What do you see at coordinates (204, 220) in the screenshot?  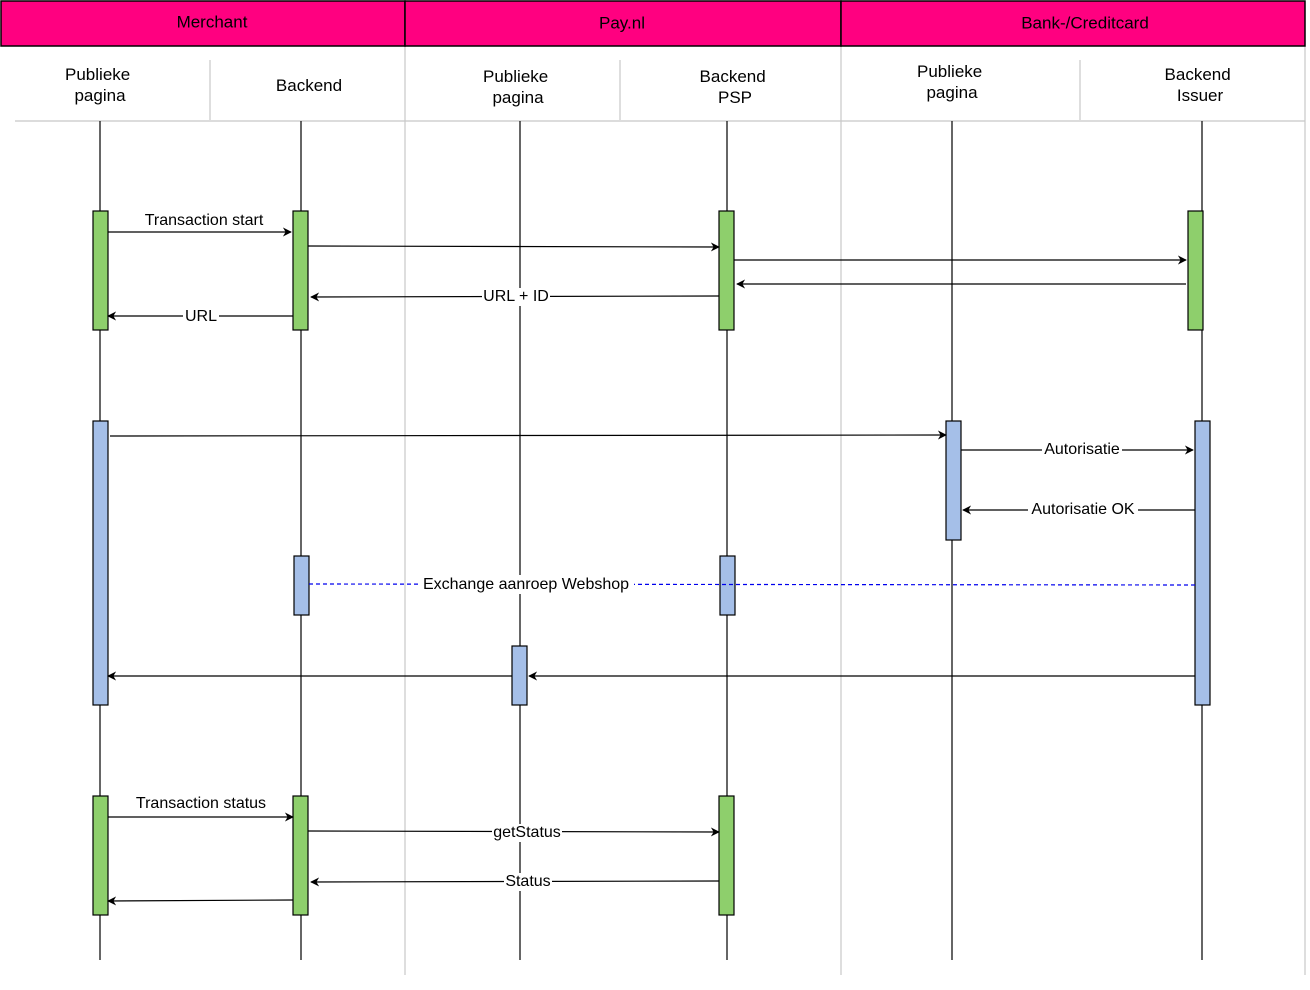 I see `message-transaction-start-label: Transaction start` at bounding box center [204, 220].